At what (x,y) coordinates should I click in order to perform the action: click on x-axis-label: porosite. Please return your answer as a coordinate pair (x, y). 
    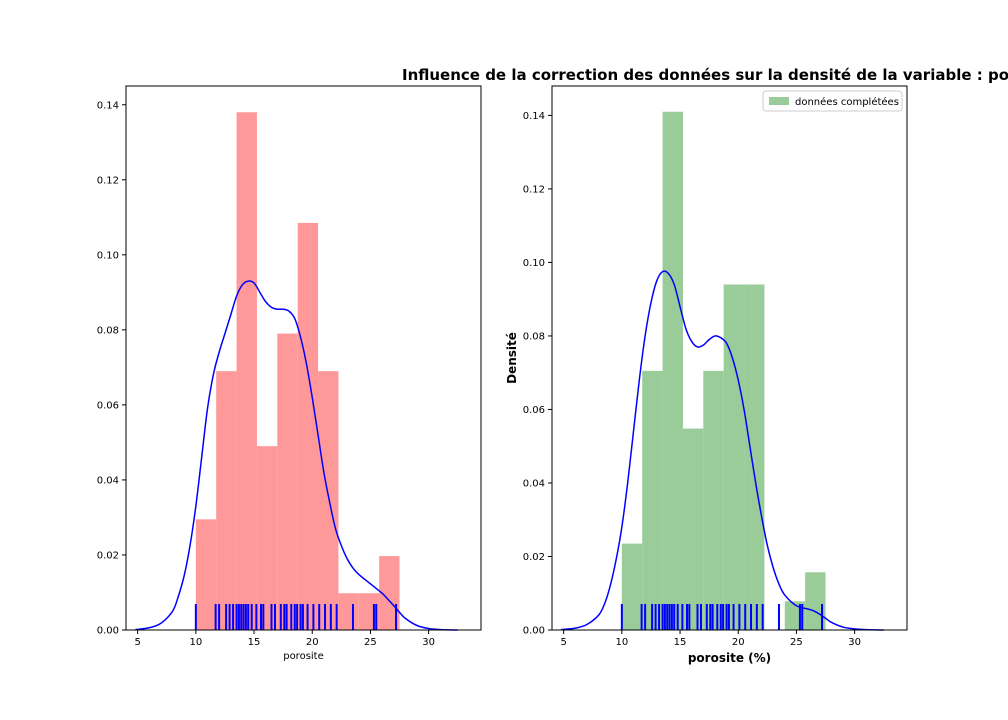
    Looking at the image, I should click on (303, 656).